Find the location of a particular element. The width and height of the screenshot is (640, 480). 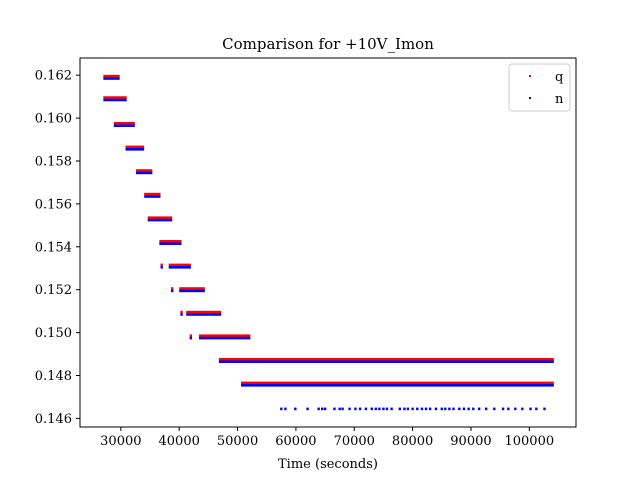

y-tick-label-0: 0.146 is located at coordinates (53, 419).